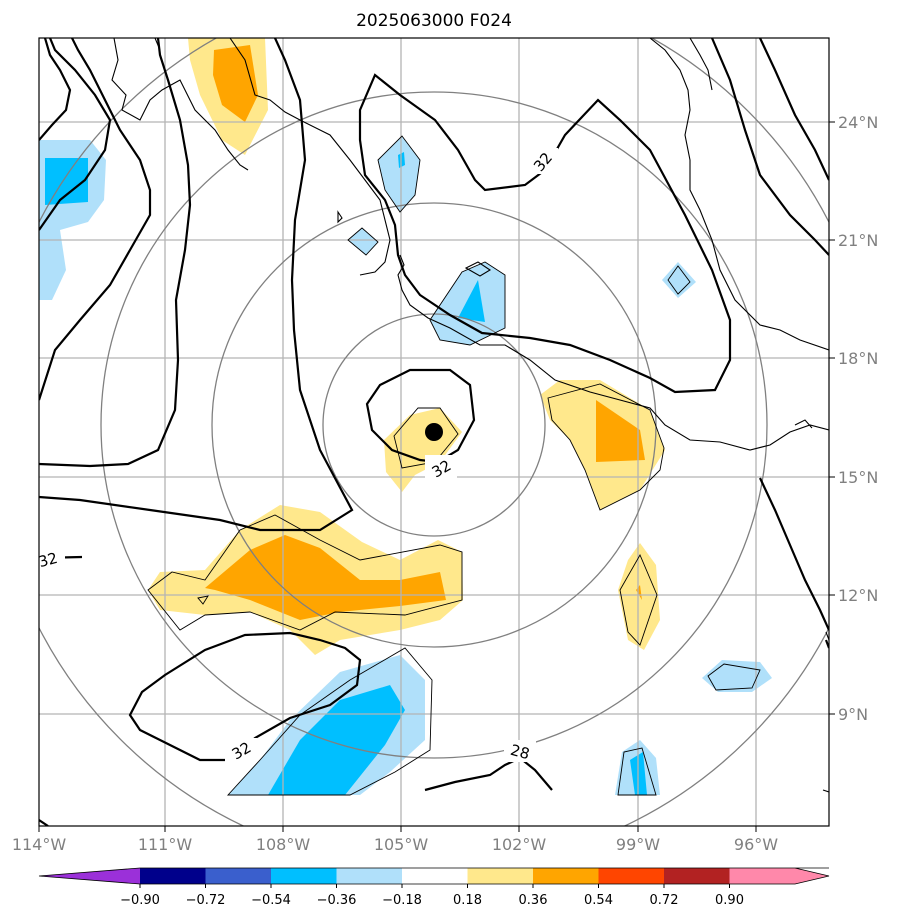 The height and width of the screenshot is (924, 899). Describe the element at coordinates (47, 560) in the screenshot. I see `contour-label: 32` at that location.